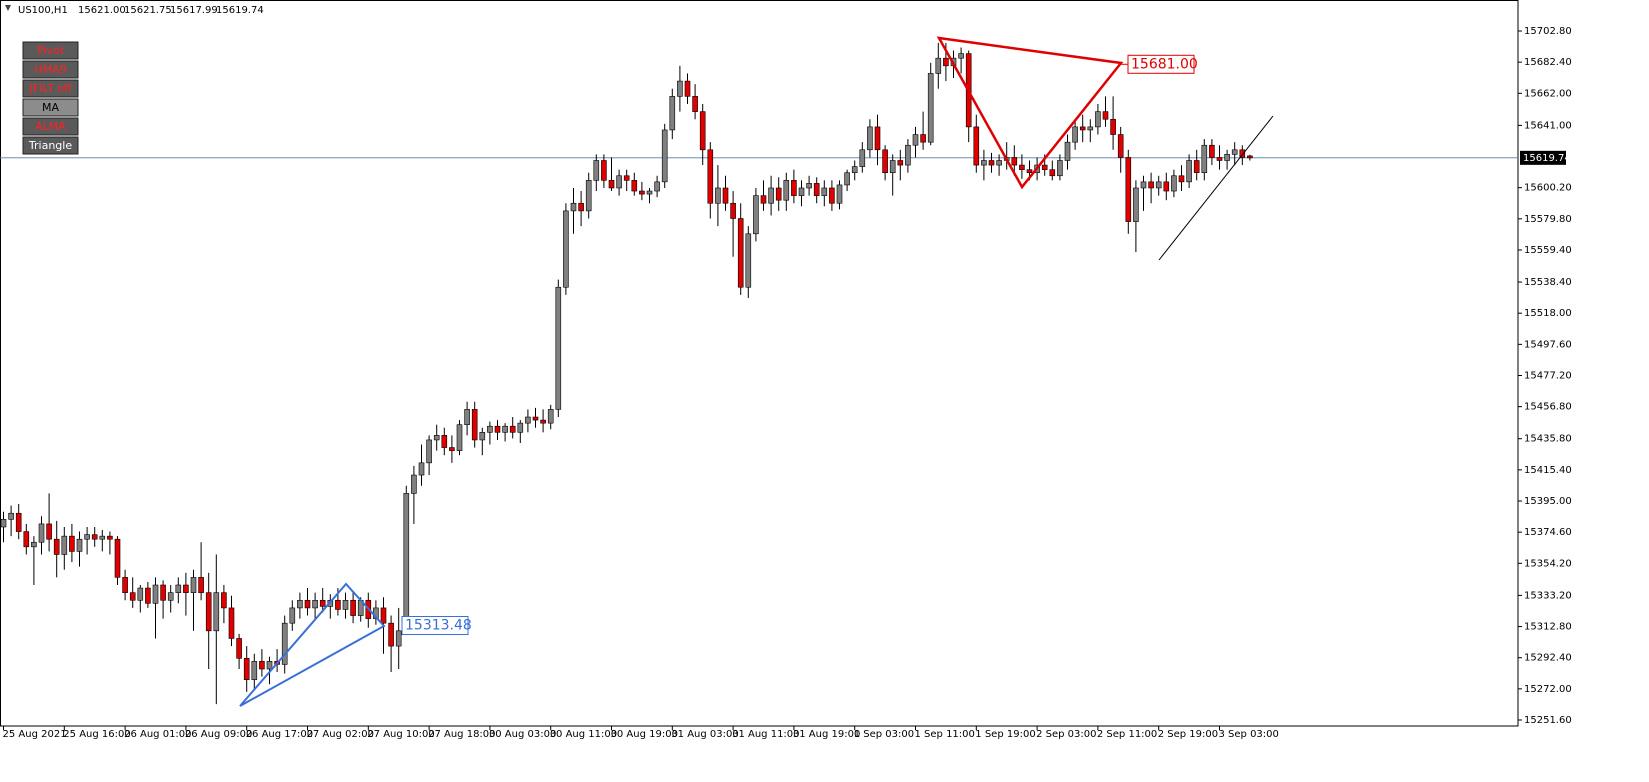 The height and width of the screenshot is (782, 1649). What do you see at coordinates (522, 734) in the screenshot?
I see `x-tick-label: 30 Aug 03:00` at bounding box center [522, 734].